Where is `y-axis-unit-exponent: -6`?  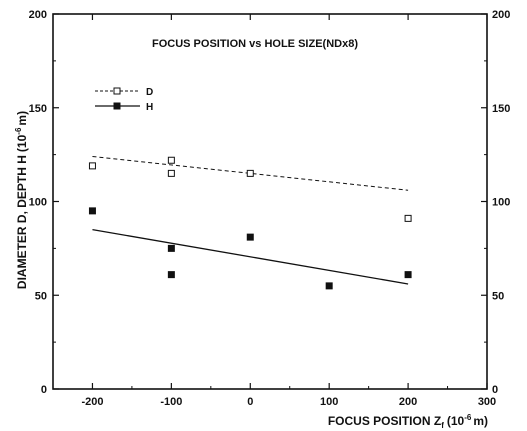 y-axis-unit-exponent: -6 is located at coordinates (18, 131).